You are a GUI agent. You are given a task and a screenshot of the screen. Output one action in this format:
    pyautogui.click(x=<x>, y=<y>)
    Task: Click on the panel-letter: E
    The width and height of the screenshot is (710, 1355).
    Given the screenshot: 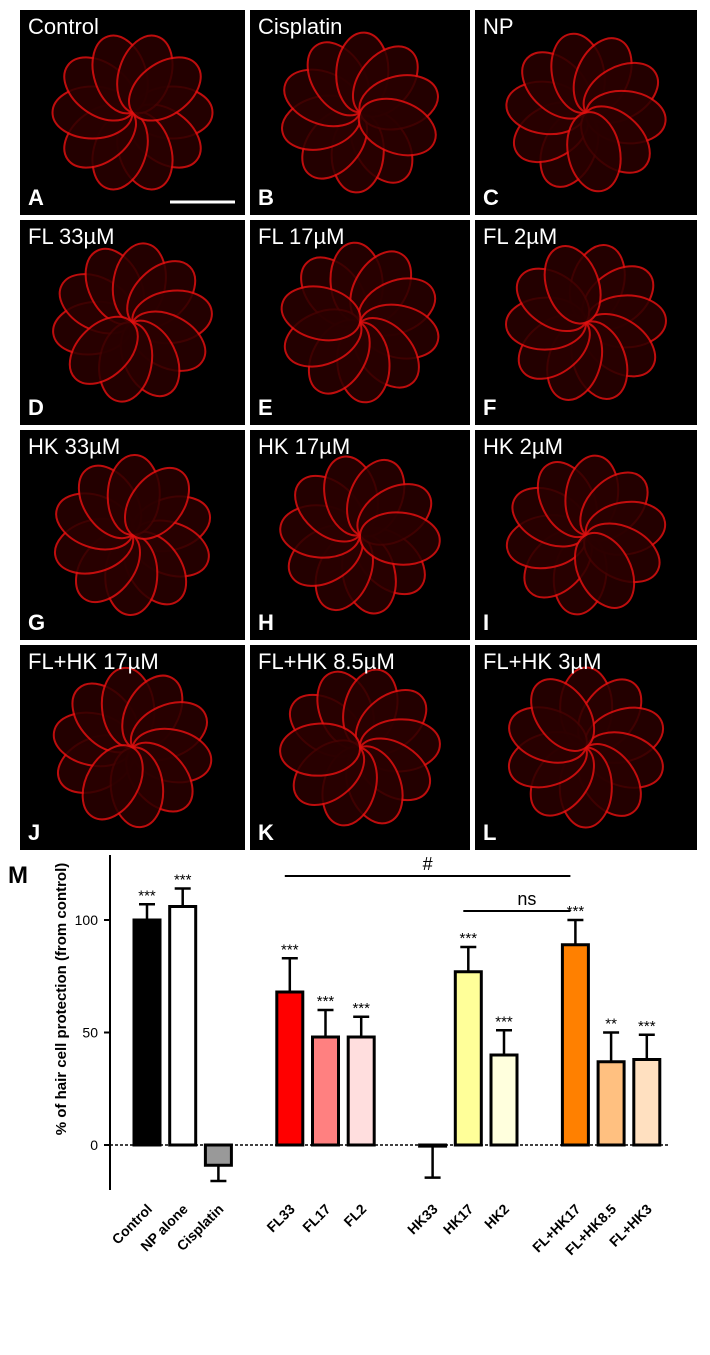 What is the action you would take?
    pyautogui.click(x=265, y=407)
    